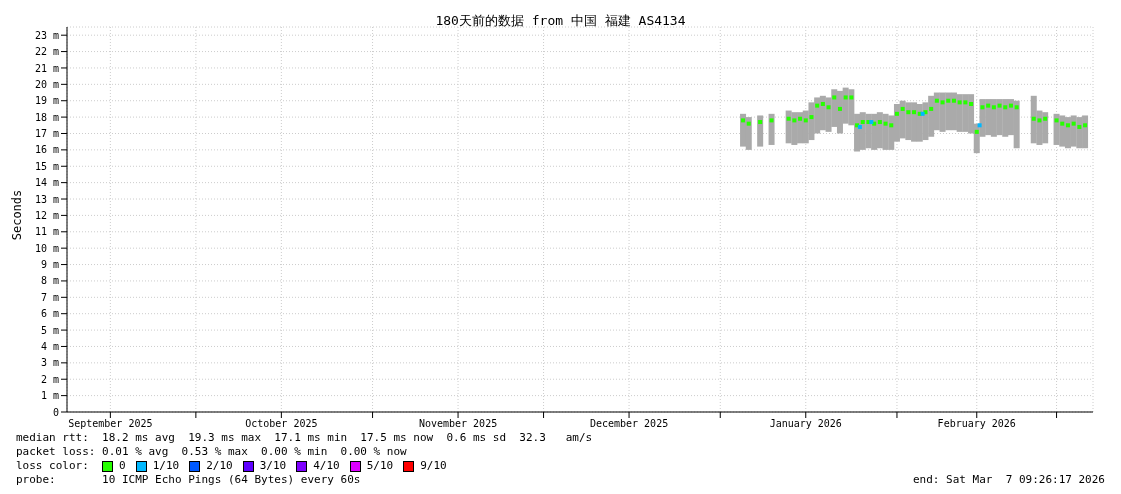 The width and height of the screenshot is (1121, 494). Describe the element at coordinates (273, 466) in the screenshot. I see `legend-label: 3/10` at that location.